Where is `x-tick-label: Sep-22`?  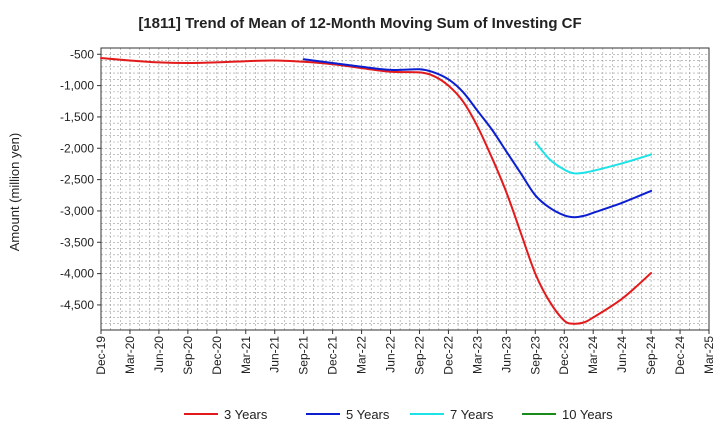
x-tick-label: Sep-22 is located at coordinates (419, 355).